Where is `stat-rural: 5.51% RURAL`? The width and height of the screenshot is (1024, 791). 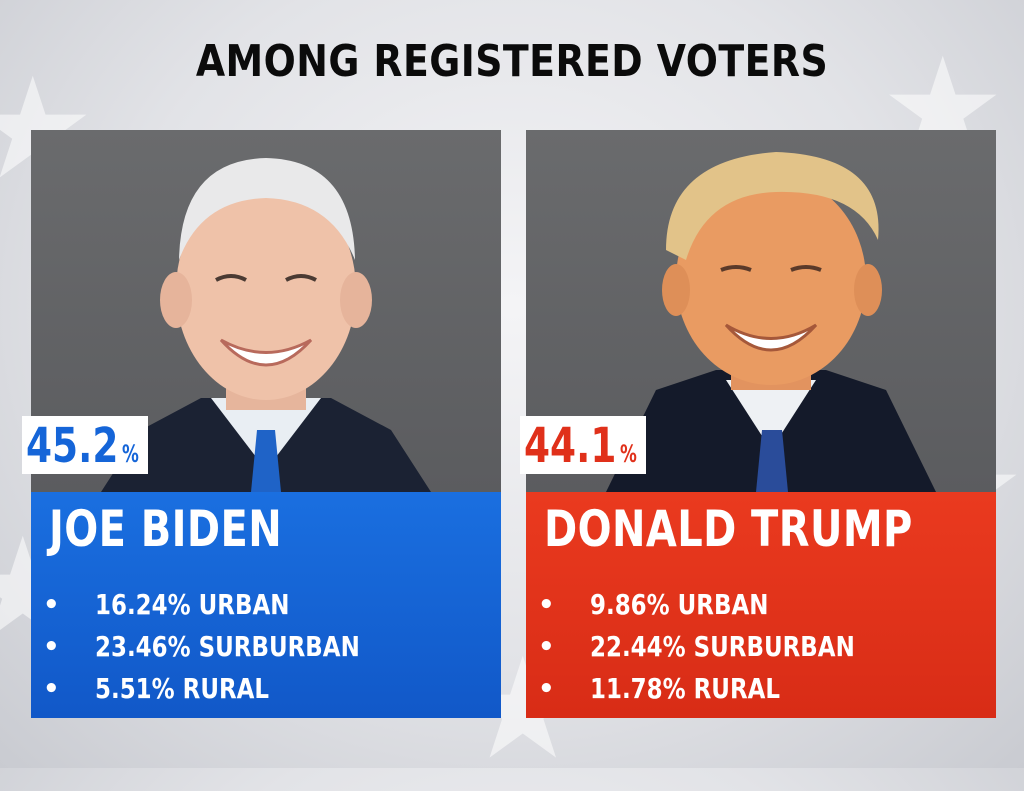 stat-rural: 5.51% RURAL is located at coordinates (182, 688).